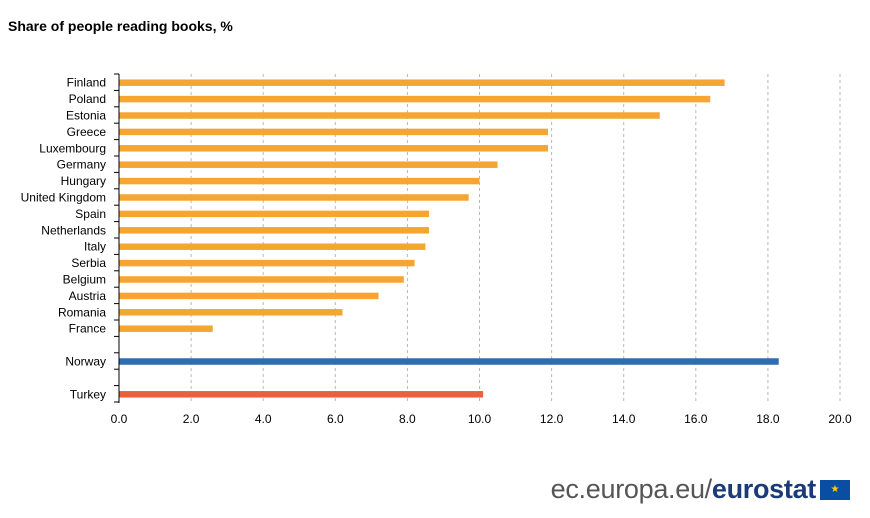  I want to click on x-tick-label: 4.0, so click(263, 419).